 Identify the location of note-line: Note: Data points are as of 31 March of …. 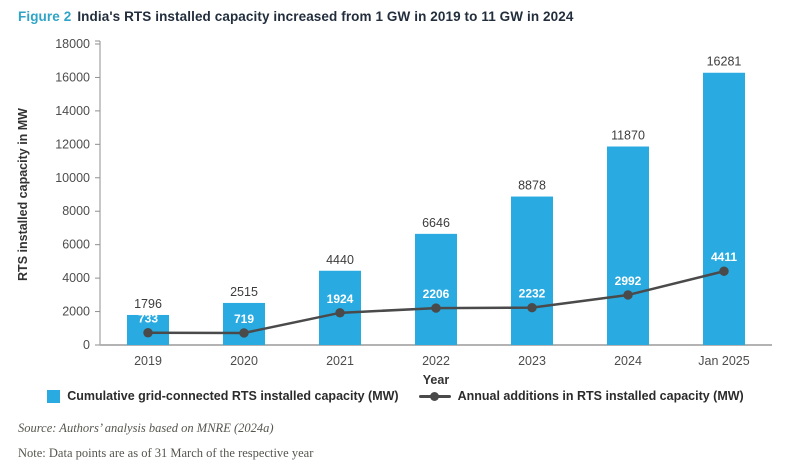
(166, 453).